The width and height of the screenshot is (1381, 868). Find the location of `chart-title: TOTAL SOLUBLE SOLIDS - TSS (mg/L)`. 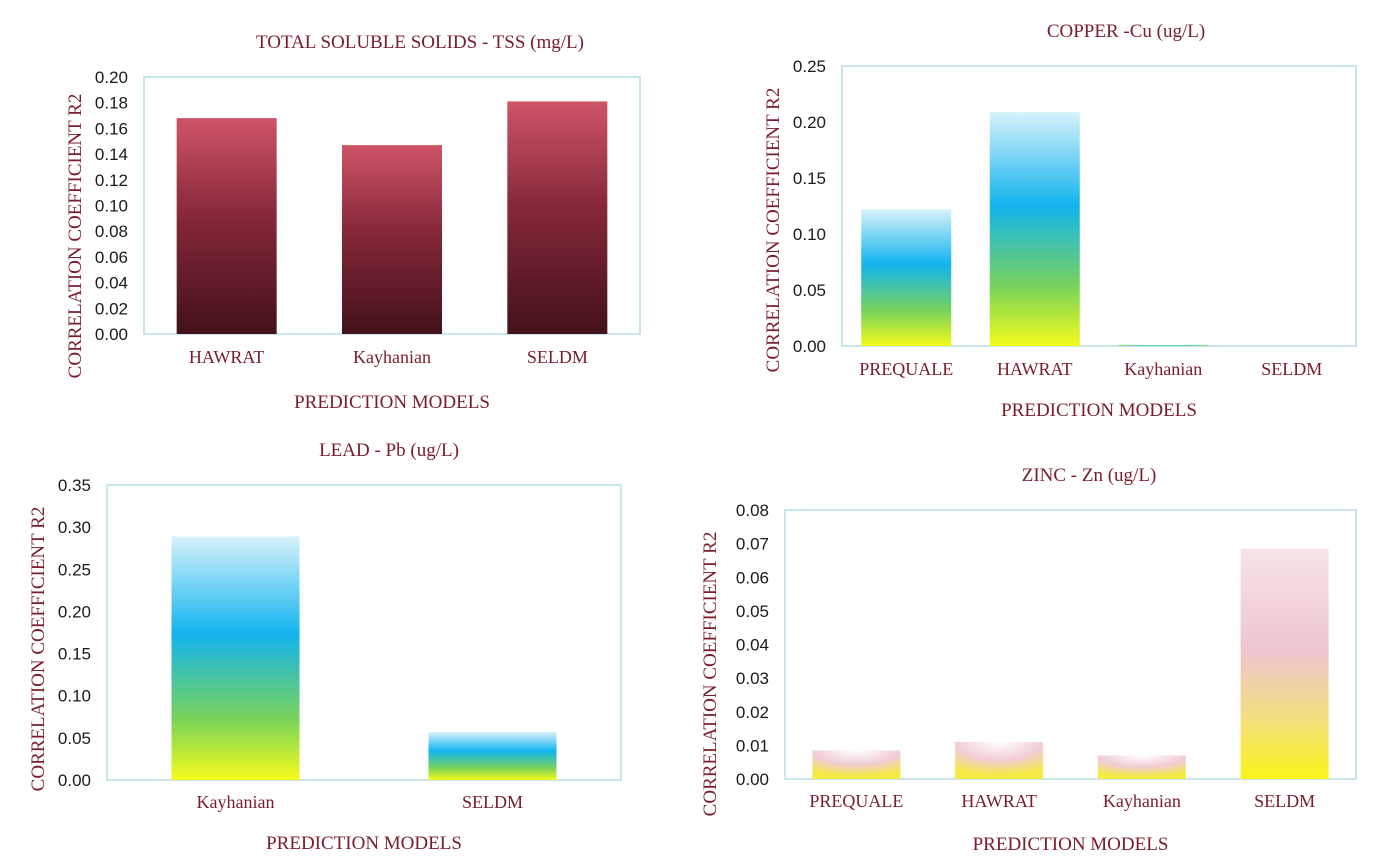

chart-title: TOTAL SOLUBLE SOLIDS - TSS (mg/L) is located at coordinates (420, 42).